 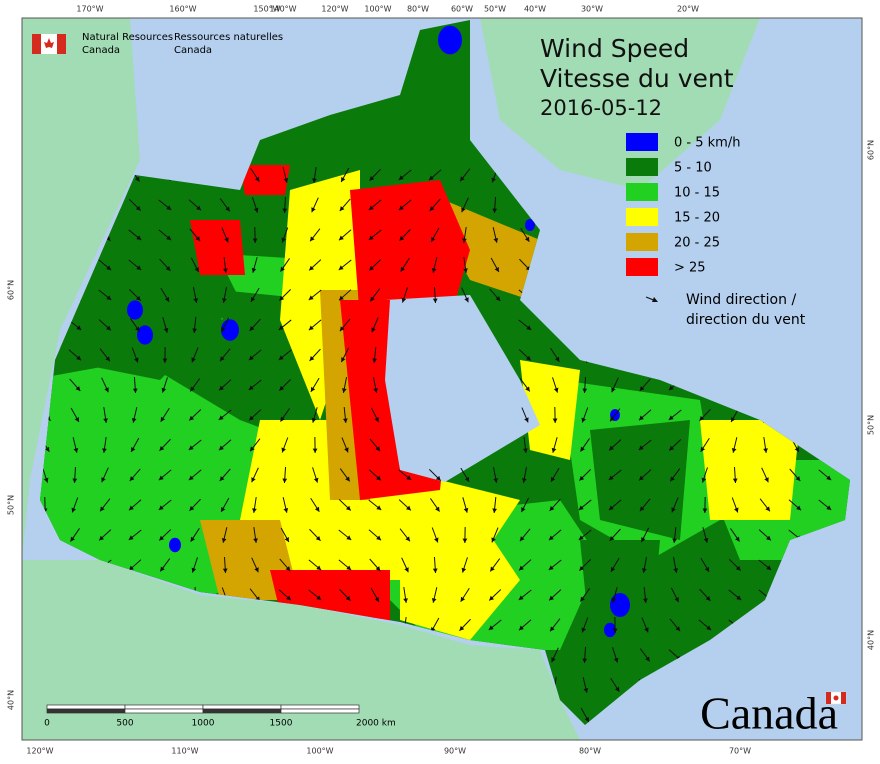 What do you see at coordinates (182, 9) in the screenshot?
I see `longitude-label: 160°W` at bounding box center [182, 9].